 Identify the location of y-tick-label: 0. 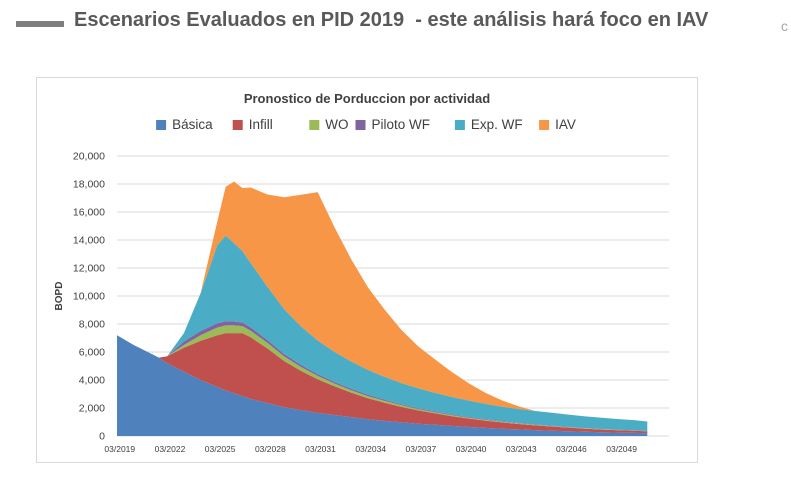
(102, 437).